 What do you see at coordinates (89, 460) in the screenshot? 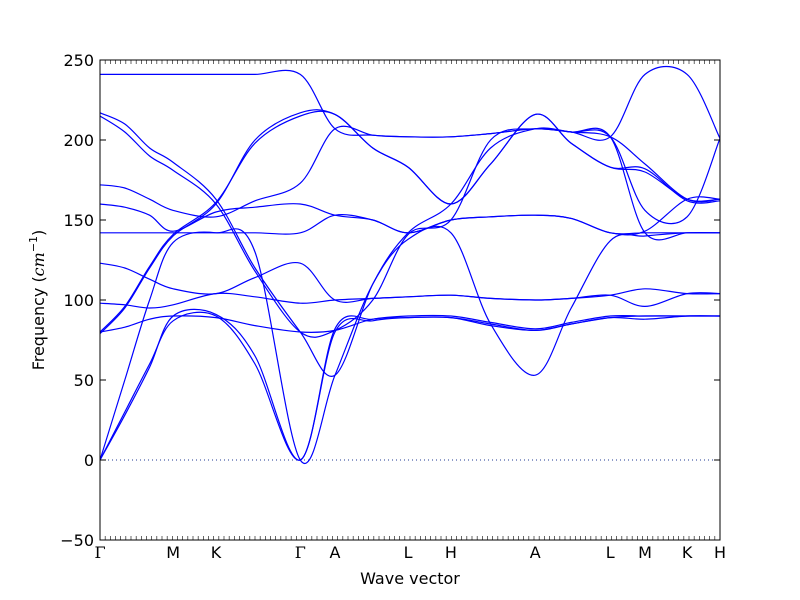
I see `y-tick-label: 0` at bounding box center [89, 460].